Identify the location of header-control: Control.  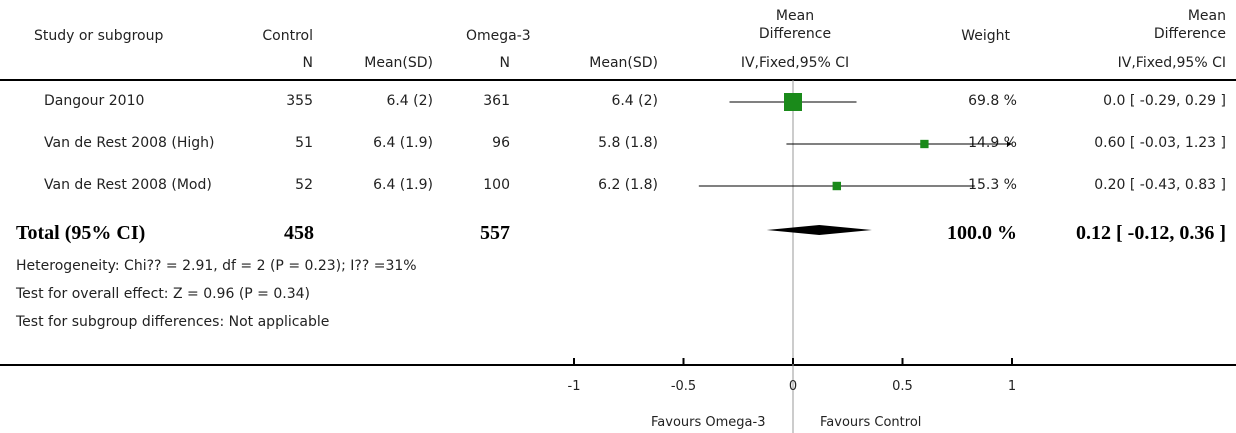
(287, 36).